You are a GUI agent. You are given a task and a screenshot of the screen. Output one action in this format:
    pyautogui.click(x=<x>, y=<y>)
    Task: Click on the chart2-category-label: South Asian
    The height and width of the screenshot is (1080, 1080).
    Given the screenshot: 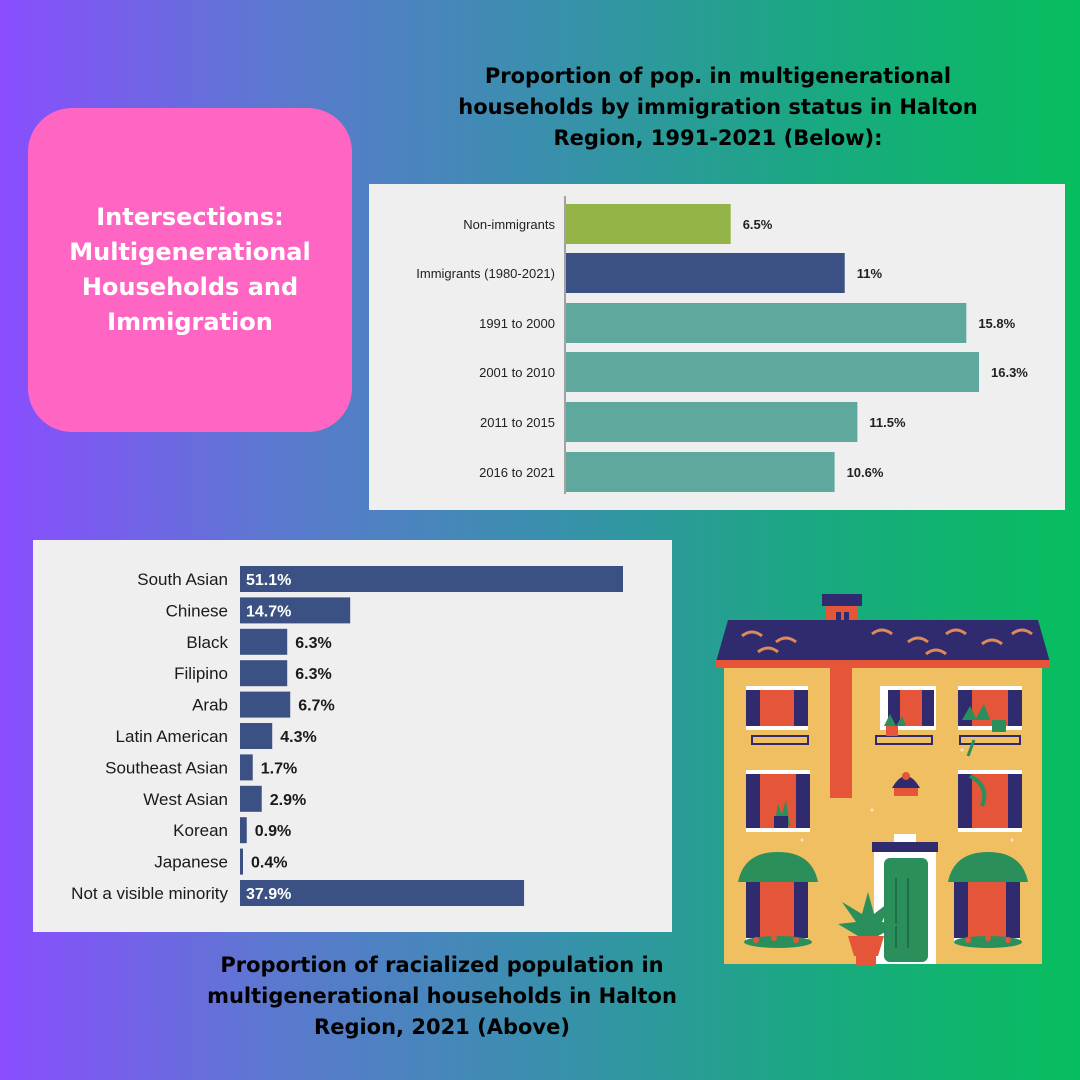 What is the action you would take?
    pyautogui.click(x=182, y=579)
    